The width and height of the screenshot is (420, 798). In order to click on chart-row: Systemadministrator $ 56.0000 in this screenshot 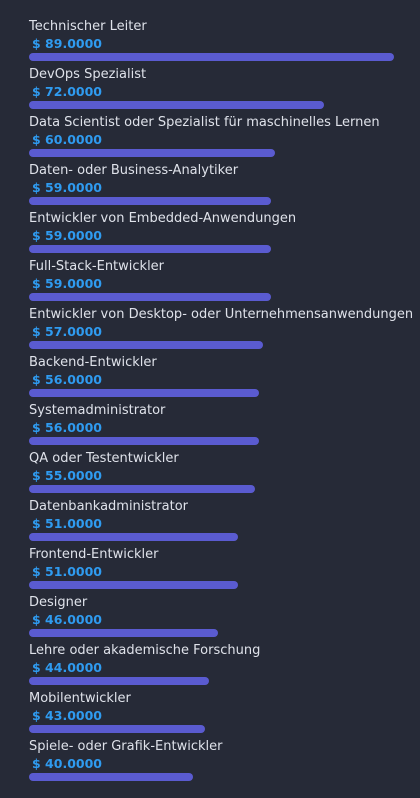, I will do `click(210, 425)`.